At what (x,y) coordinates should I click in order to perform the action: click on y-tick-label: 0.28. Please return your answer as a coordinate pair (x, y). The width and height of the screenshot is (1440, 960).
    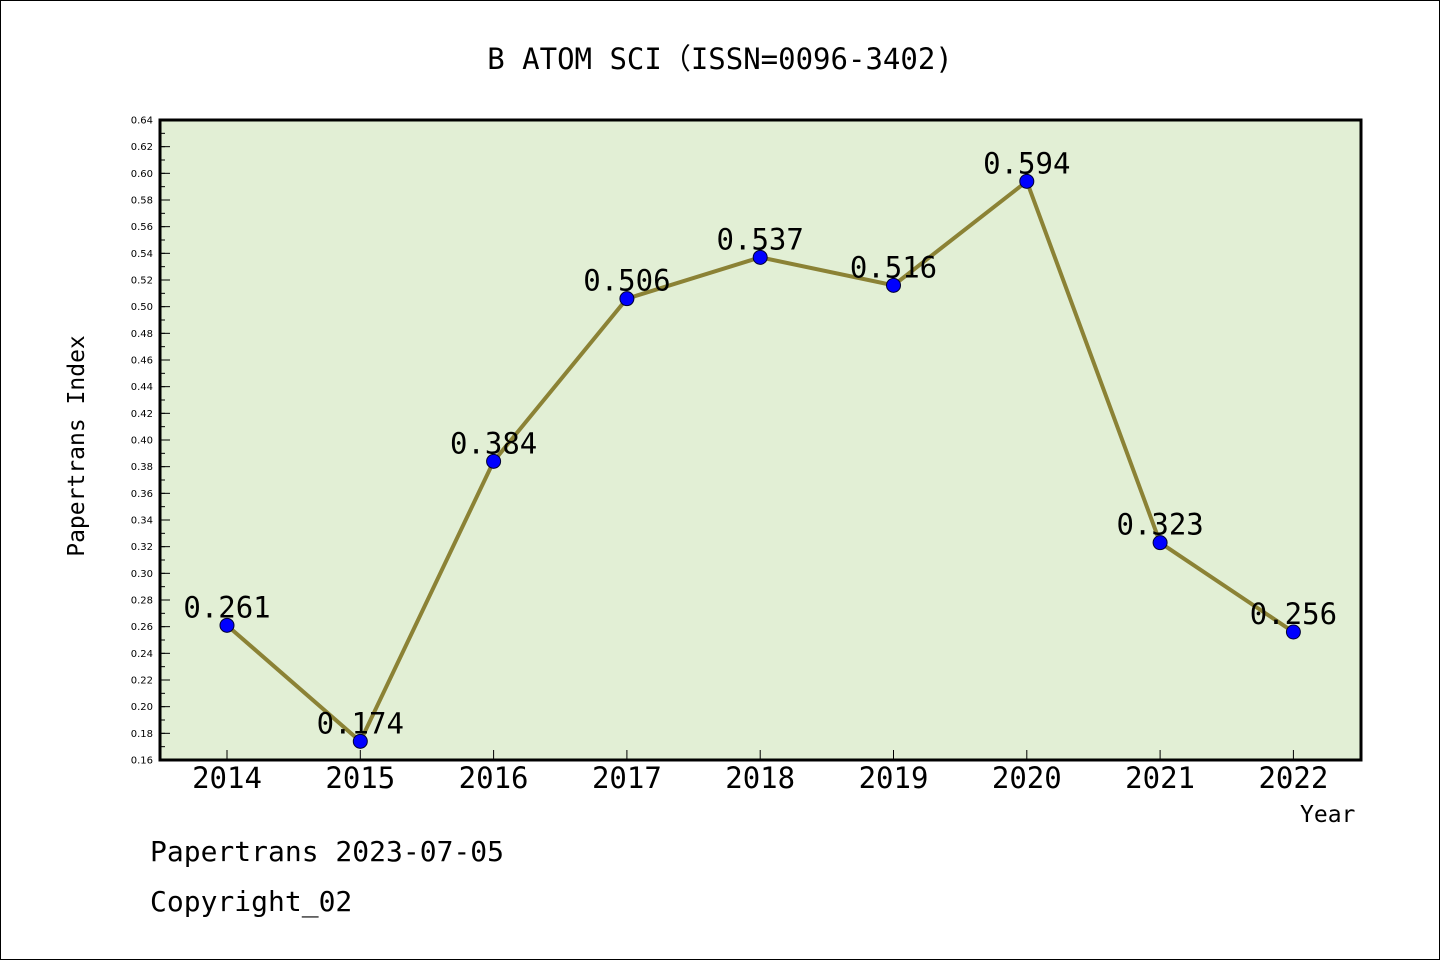
    Looking at the image, I should click on (142, 601).